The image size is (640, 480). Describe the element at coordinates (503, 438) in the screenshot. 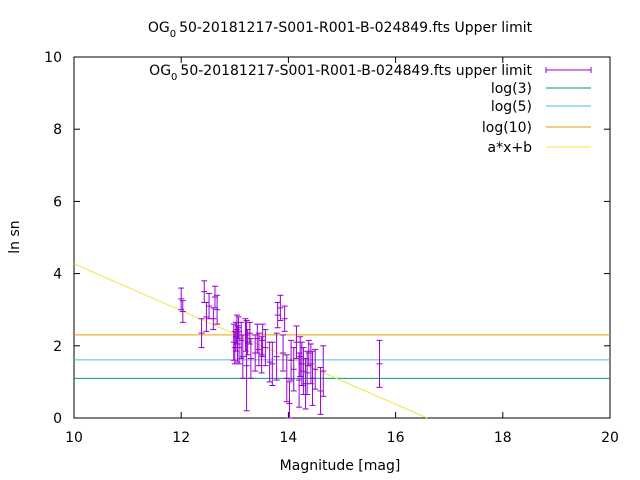

I see `x-tick-label: 18` at that location.